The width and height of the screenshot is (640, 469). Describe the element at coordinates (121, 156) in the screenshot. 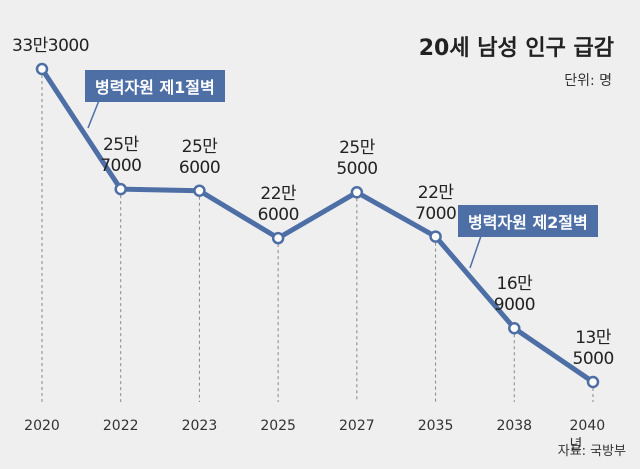

I see `value-label: 25만 7000` at that location.